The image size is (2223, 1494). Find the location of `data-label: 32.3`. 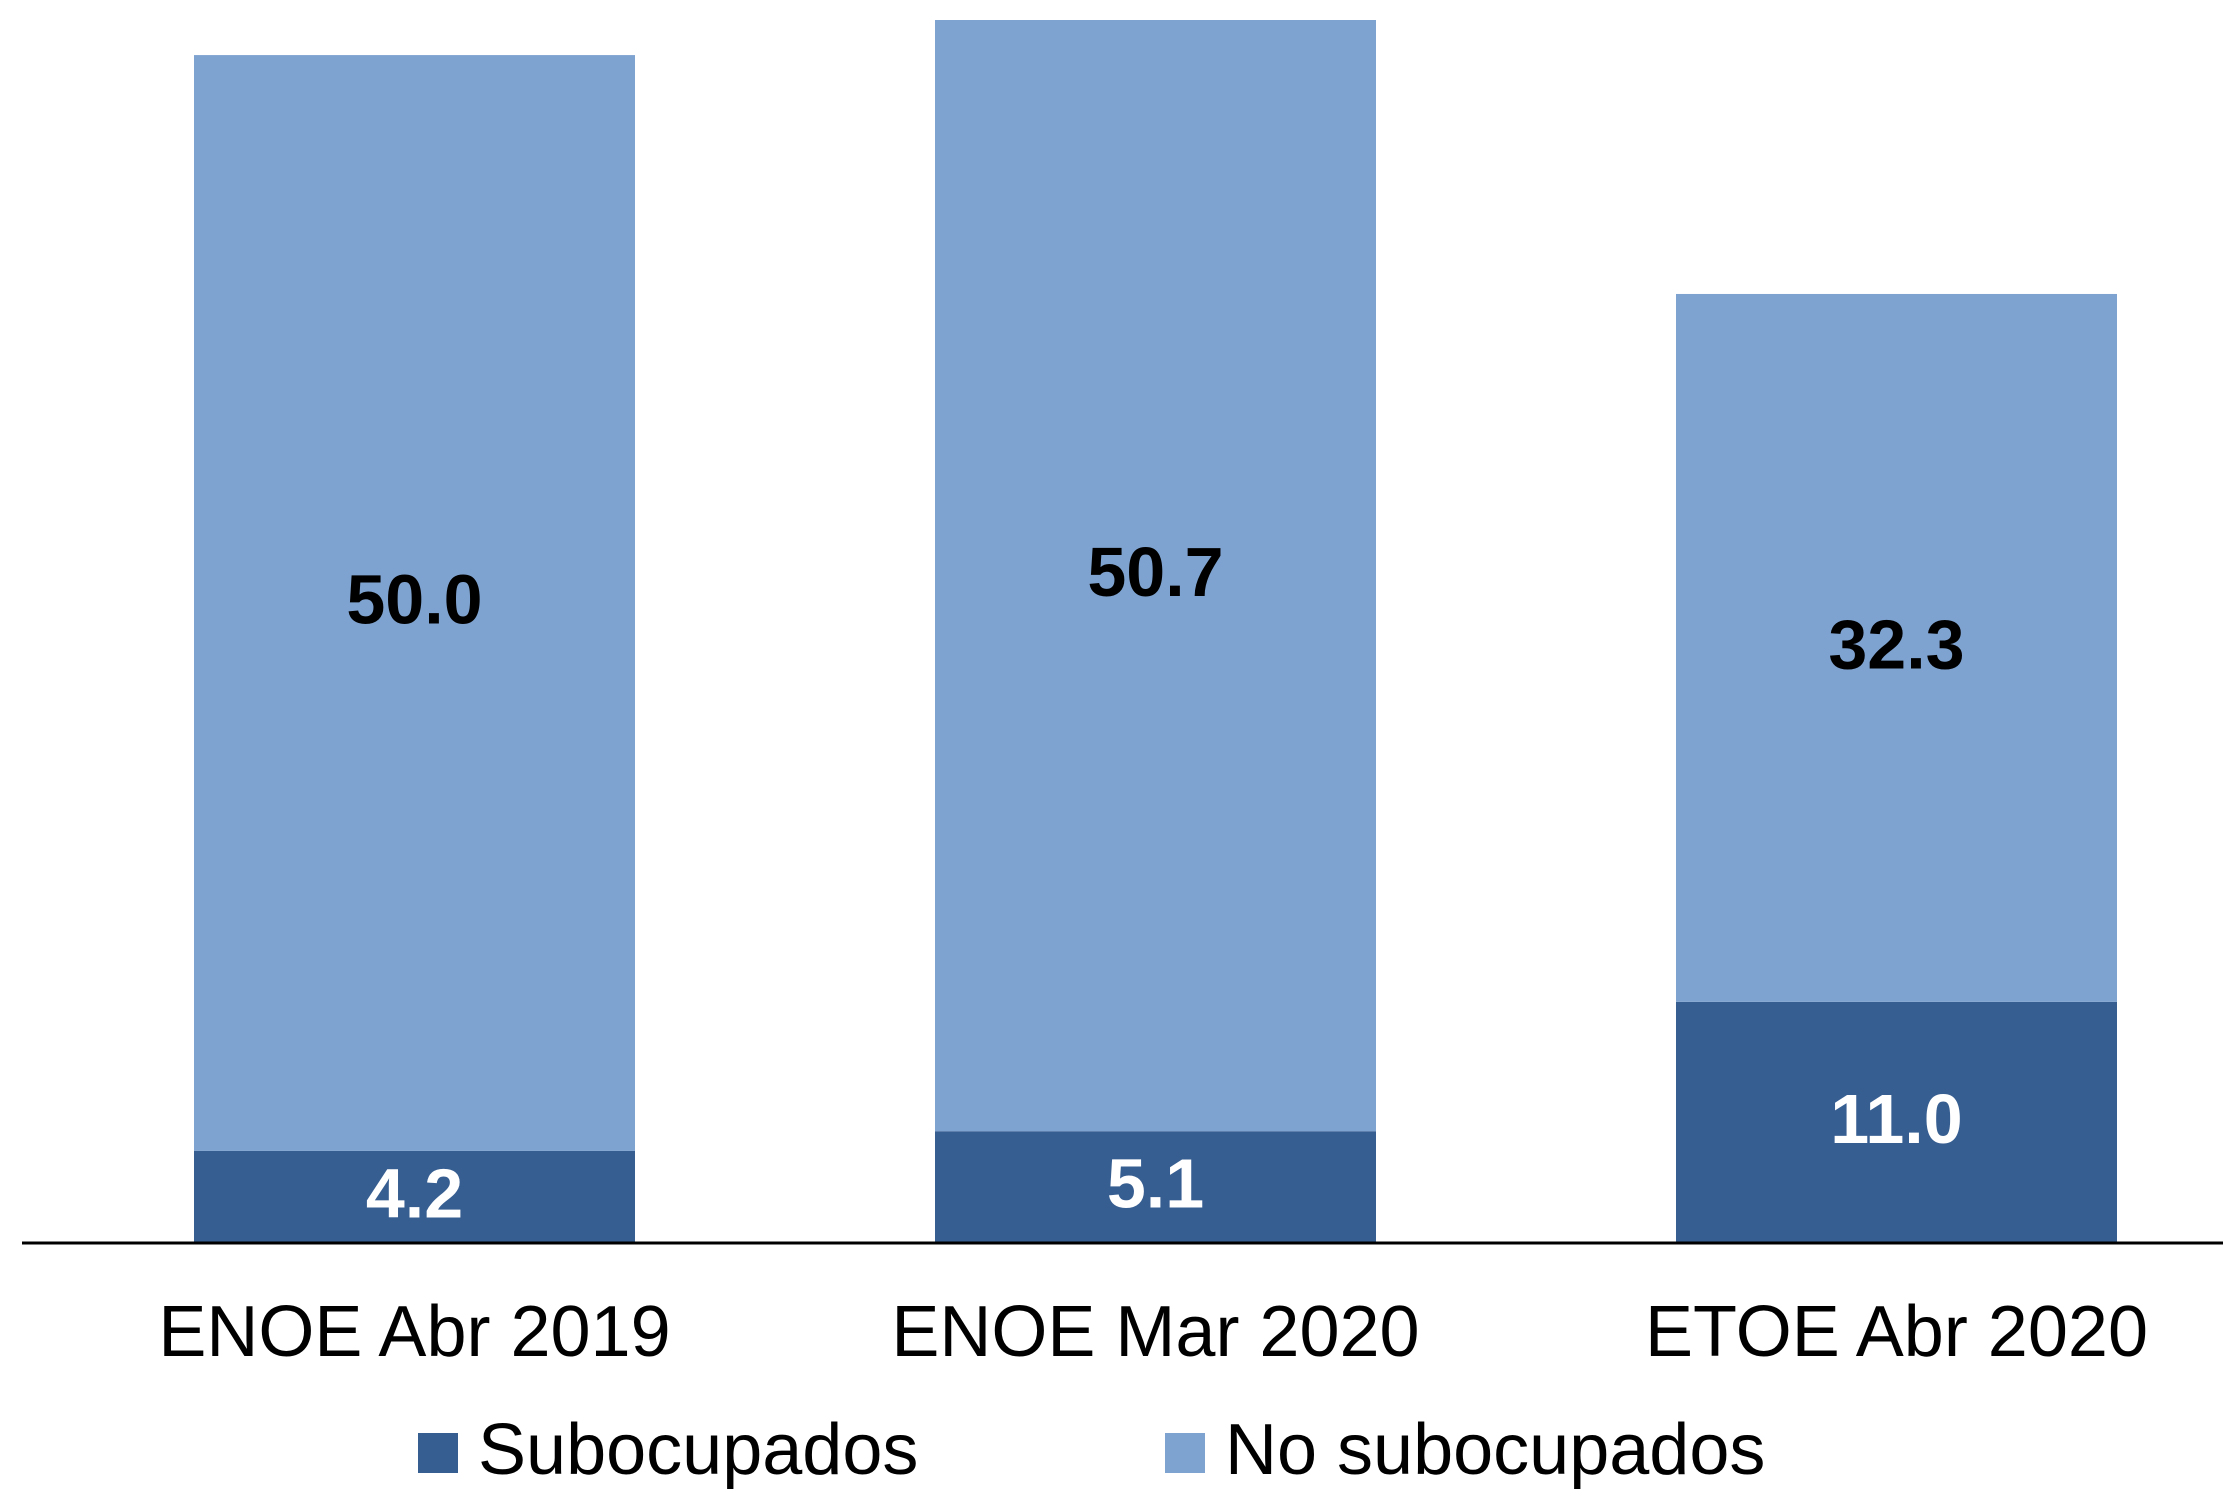

data-label: 32.3 is located at coordinates (1896, 644).